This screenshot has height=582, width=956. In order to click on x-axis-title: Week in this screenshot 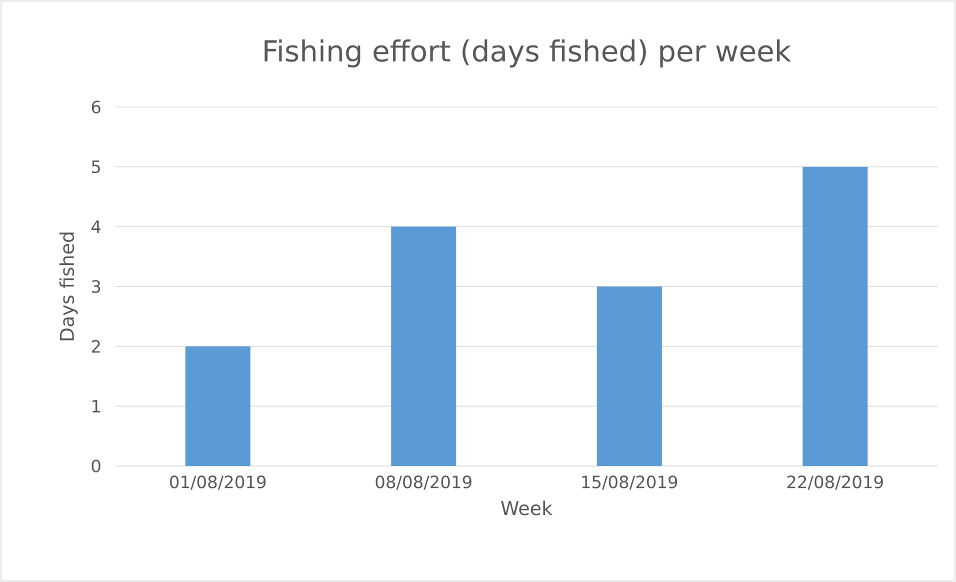, I will do `click(526, 508)`.